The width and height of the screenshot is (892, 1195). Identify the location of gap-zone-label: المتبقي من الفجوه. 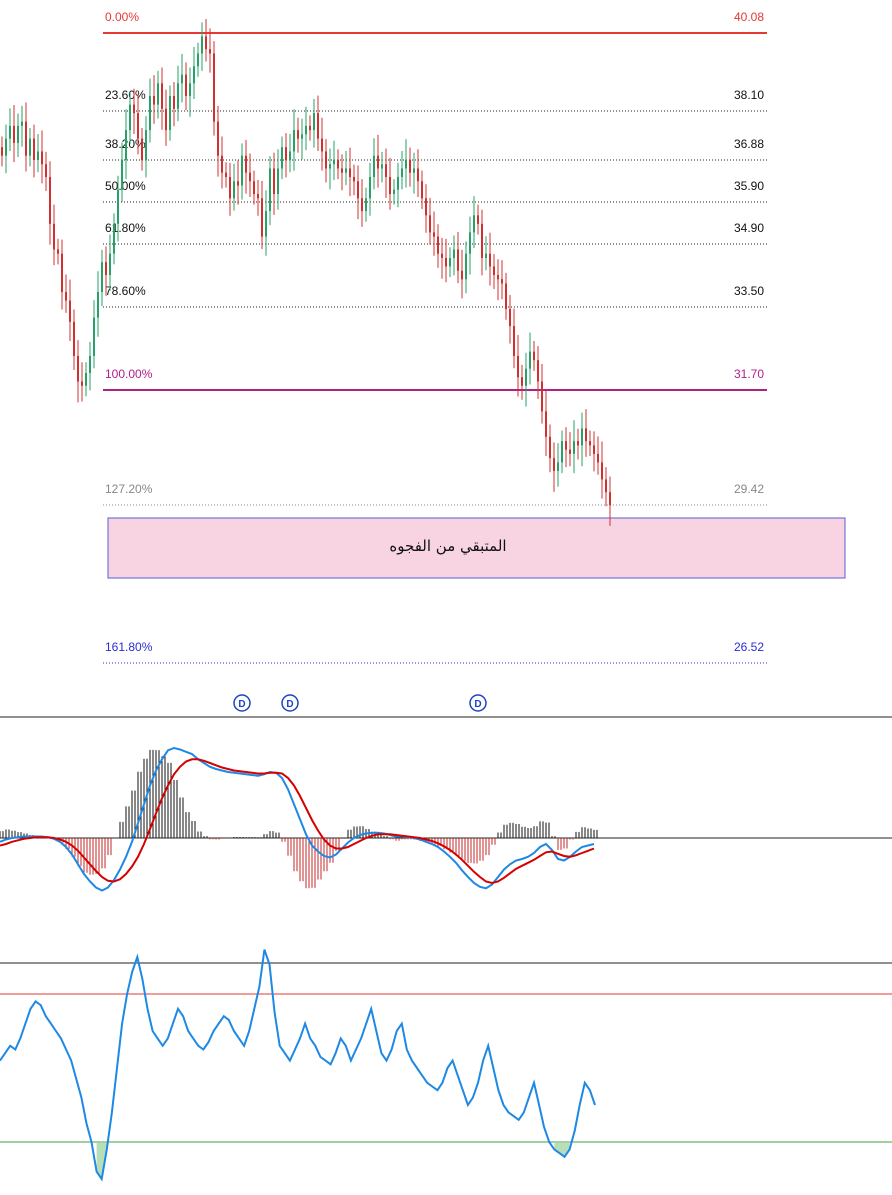
(447, 546).